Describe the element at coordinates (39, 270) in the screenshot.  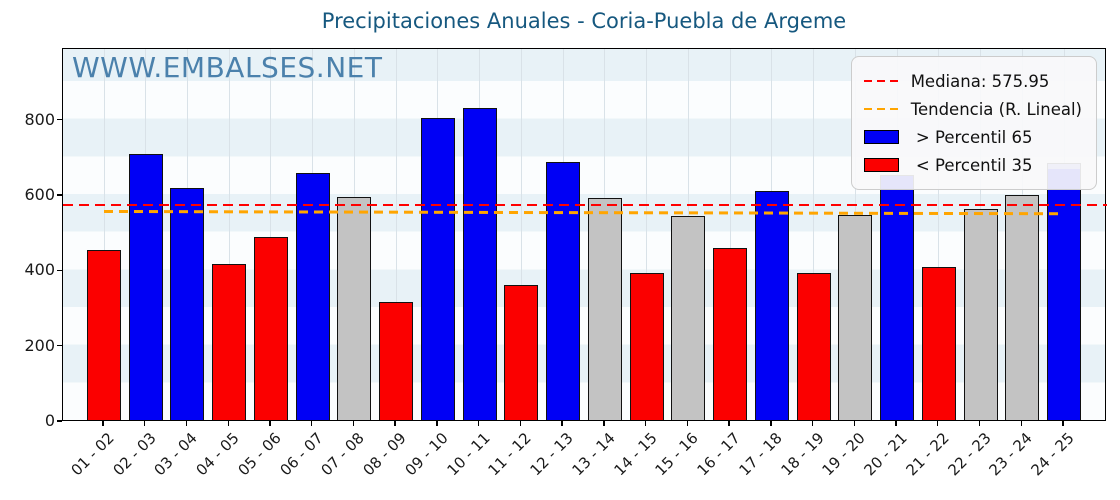
I see `y-tick-label: 400` at that location.